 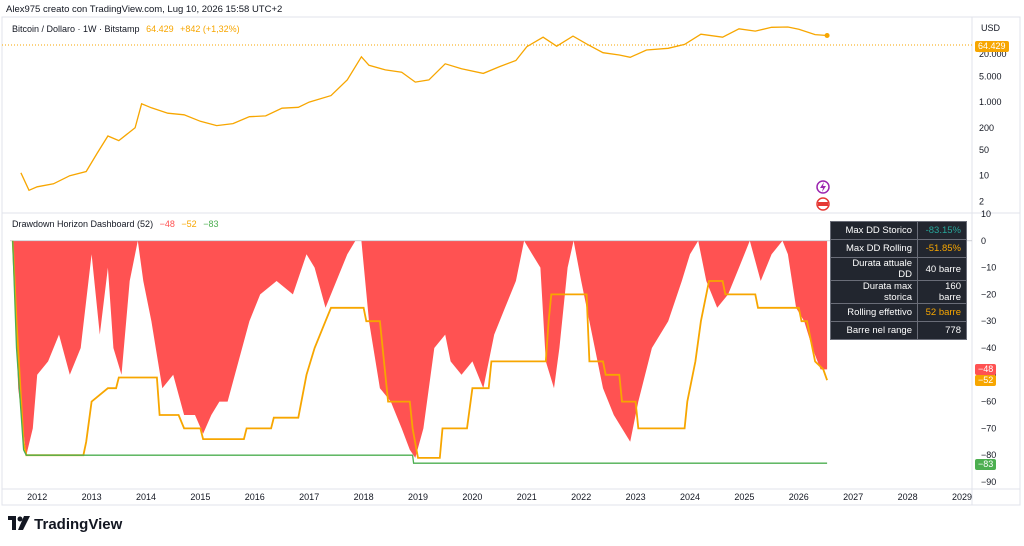 I want to click on stats-label: Rolling effettivo, so click(x=874, y=312).